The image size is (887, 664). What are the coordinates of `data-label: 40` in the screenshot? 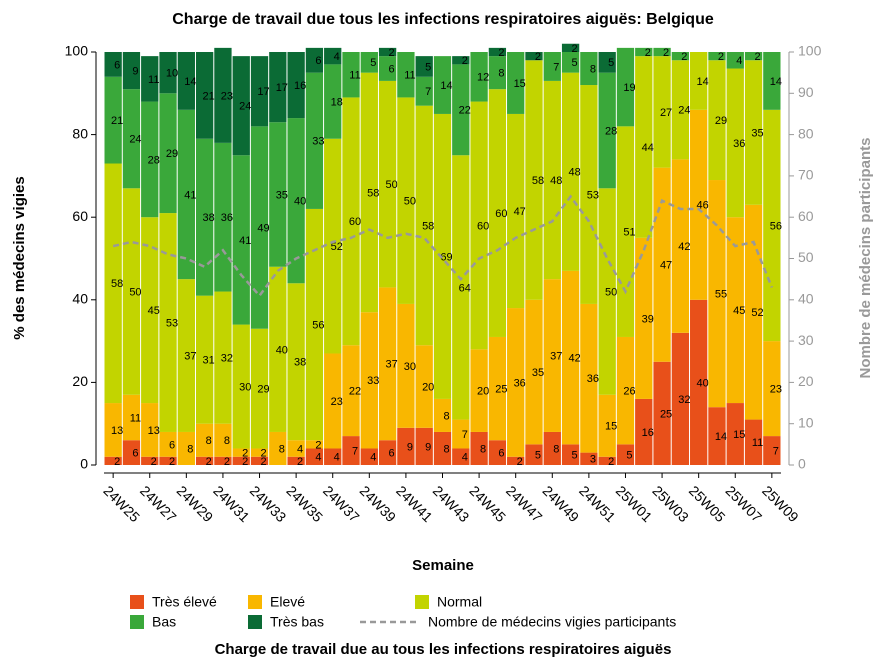 It's located at (282, 350).